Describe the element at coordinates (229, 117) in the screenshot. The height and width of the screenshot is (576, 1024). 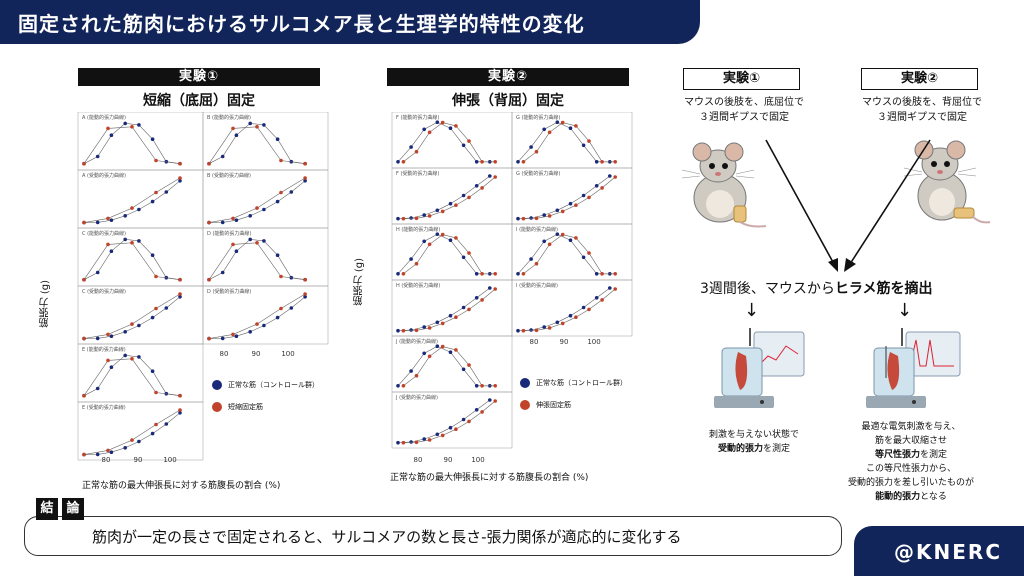
I see `panel-label: B (能動的張力曲線)` at that location.